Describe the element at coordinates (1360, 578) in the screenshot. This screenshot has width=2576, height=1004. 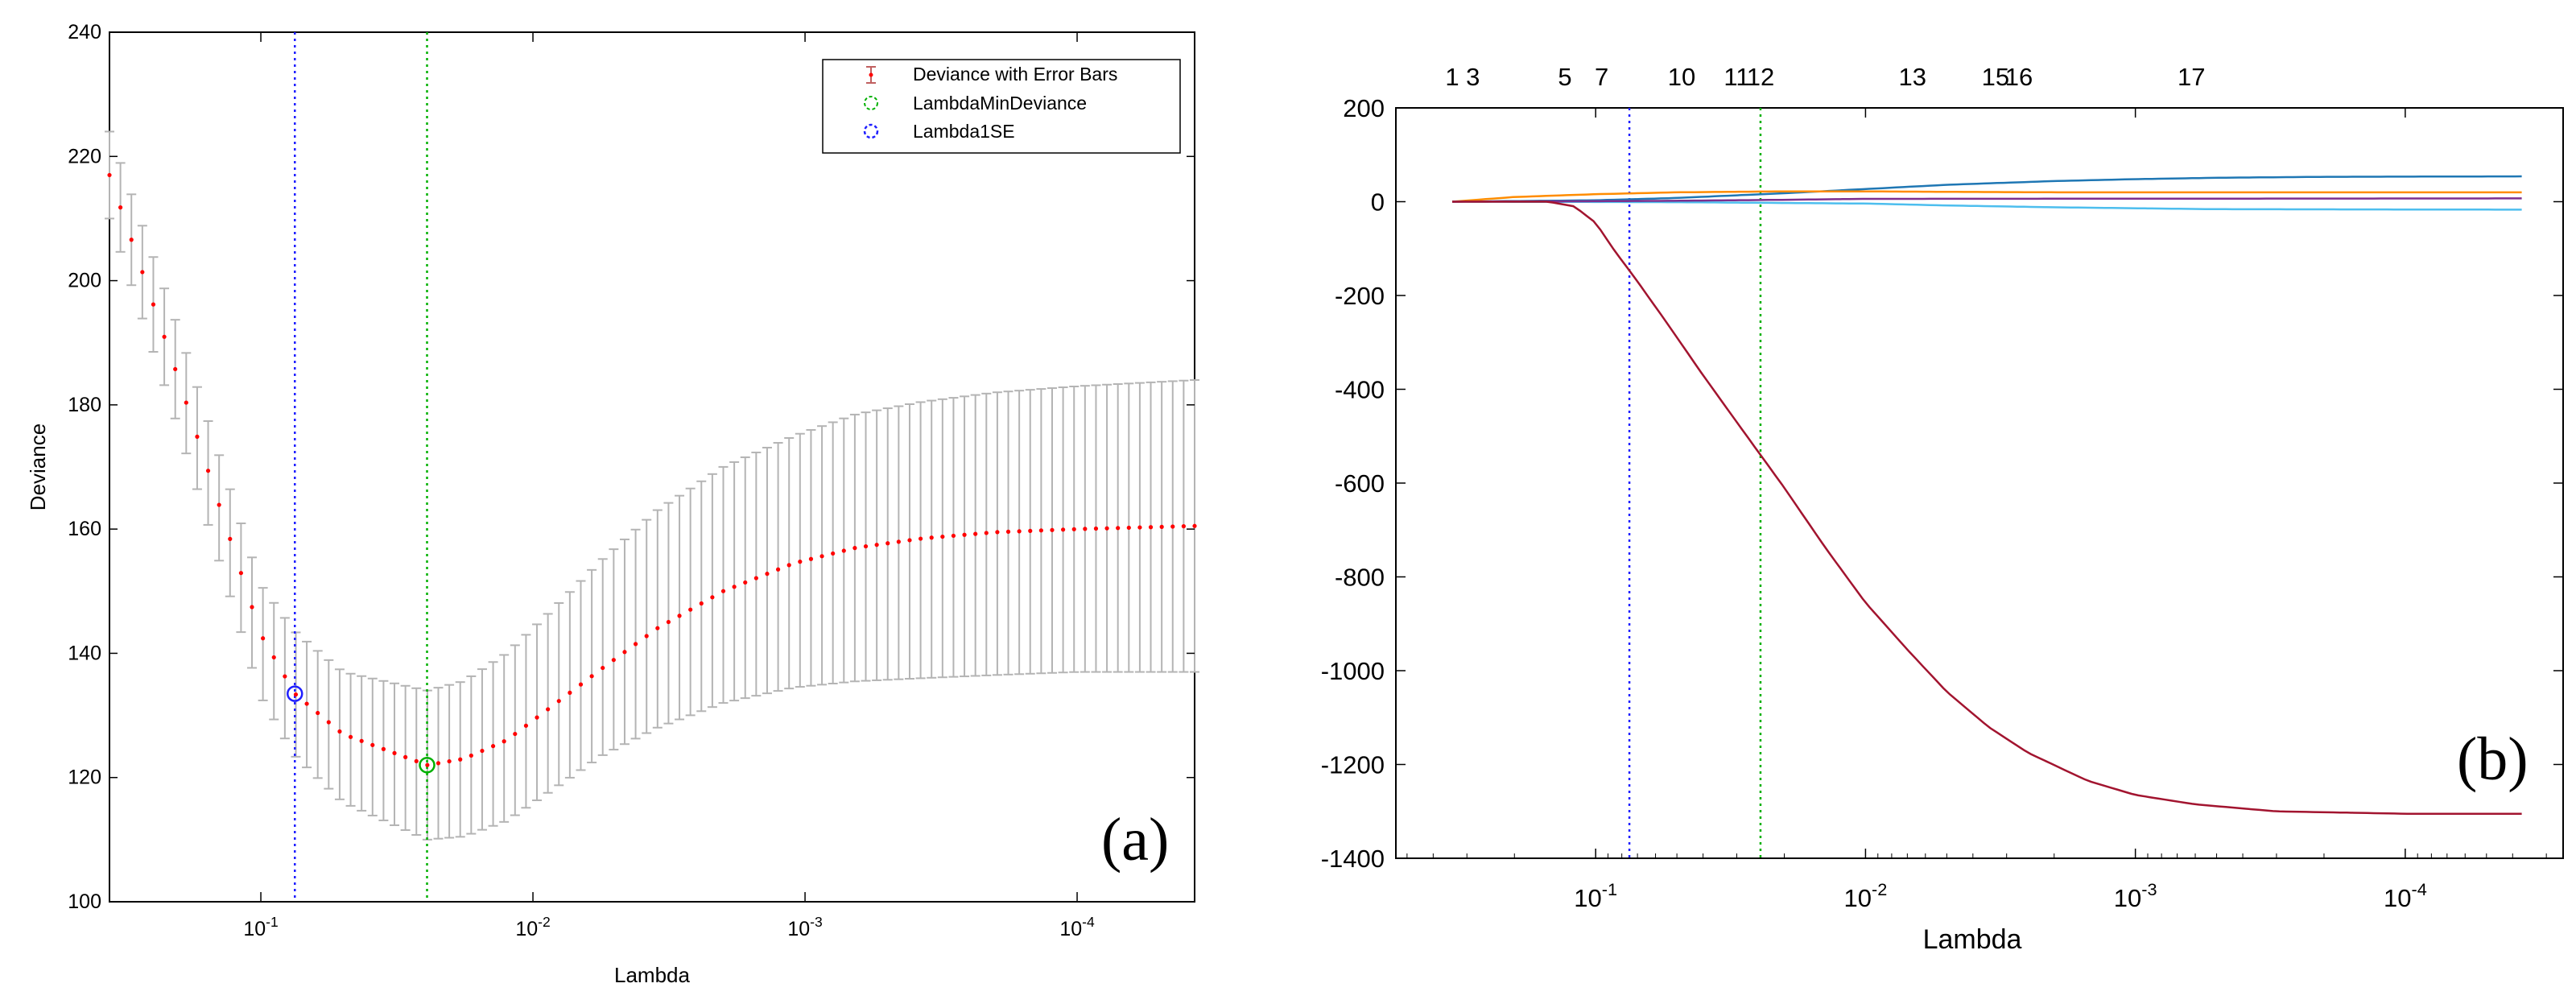
I see `y-tick-label: -800` at that location.